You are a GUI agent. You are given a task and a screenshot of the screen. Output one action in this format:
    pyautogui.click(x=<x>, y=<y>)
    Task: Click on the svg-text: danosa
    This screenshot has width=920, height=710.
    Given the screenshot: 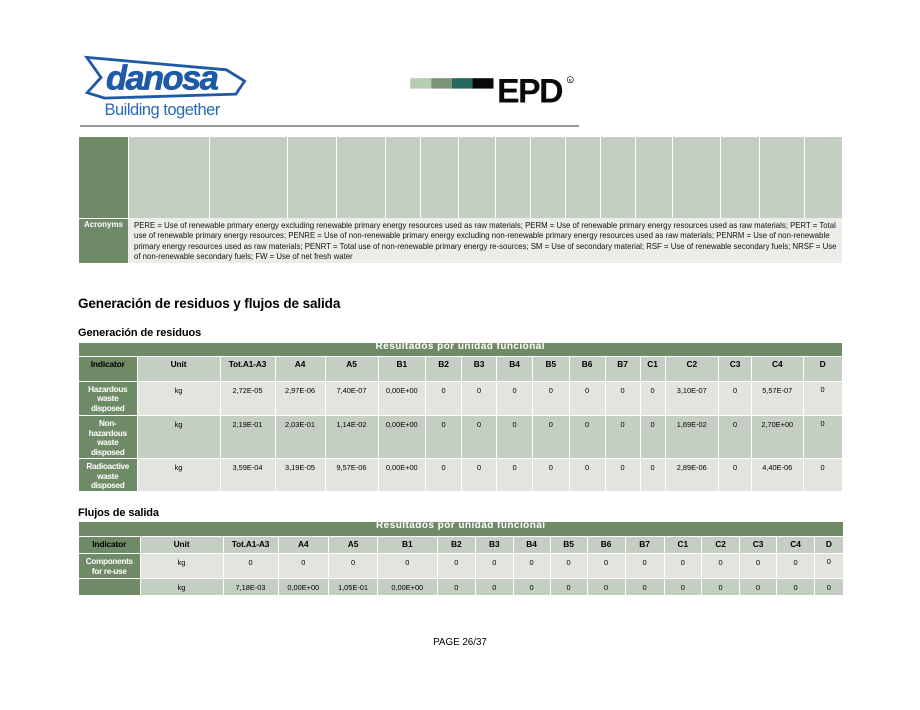 What is the action you would take?
    pyautogui.click(x=162, y=79)
    